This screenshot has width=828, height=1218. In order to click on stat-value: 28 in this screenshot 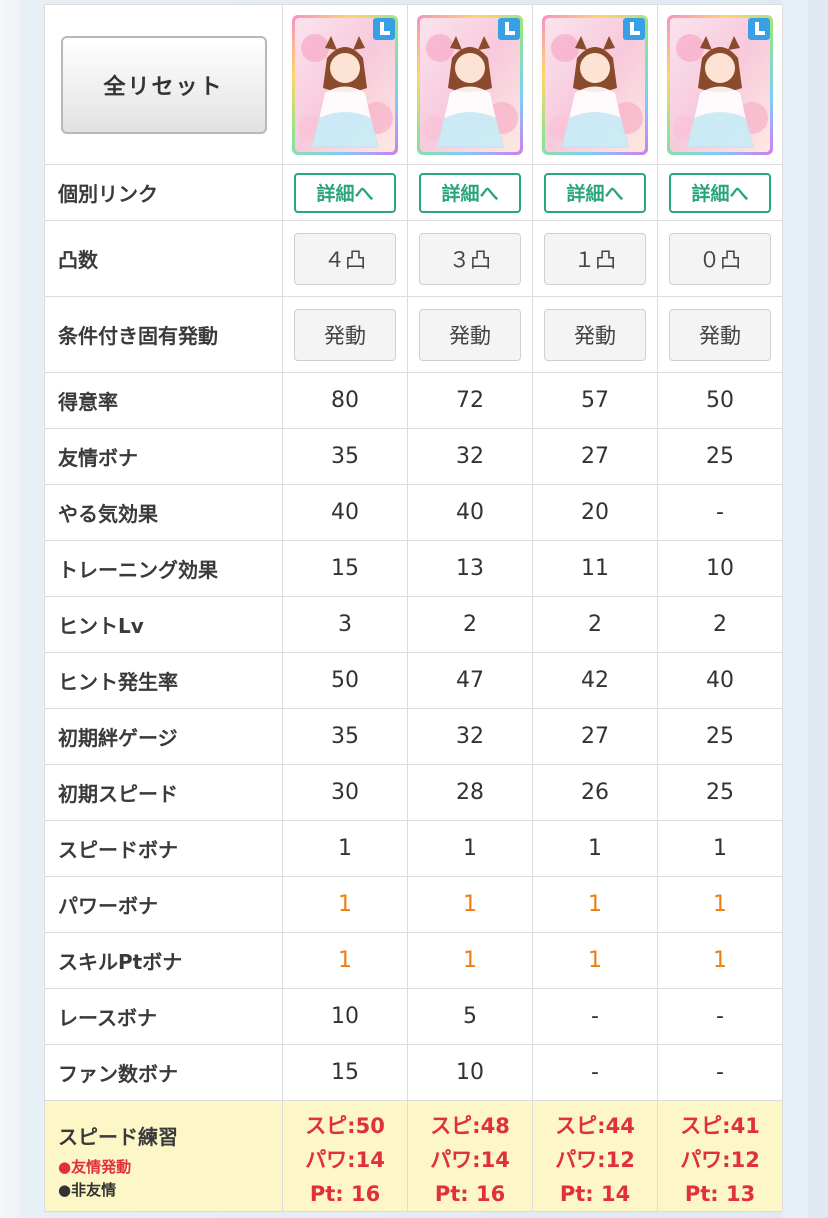, I will do `click(470, 792)`.